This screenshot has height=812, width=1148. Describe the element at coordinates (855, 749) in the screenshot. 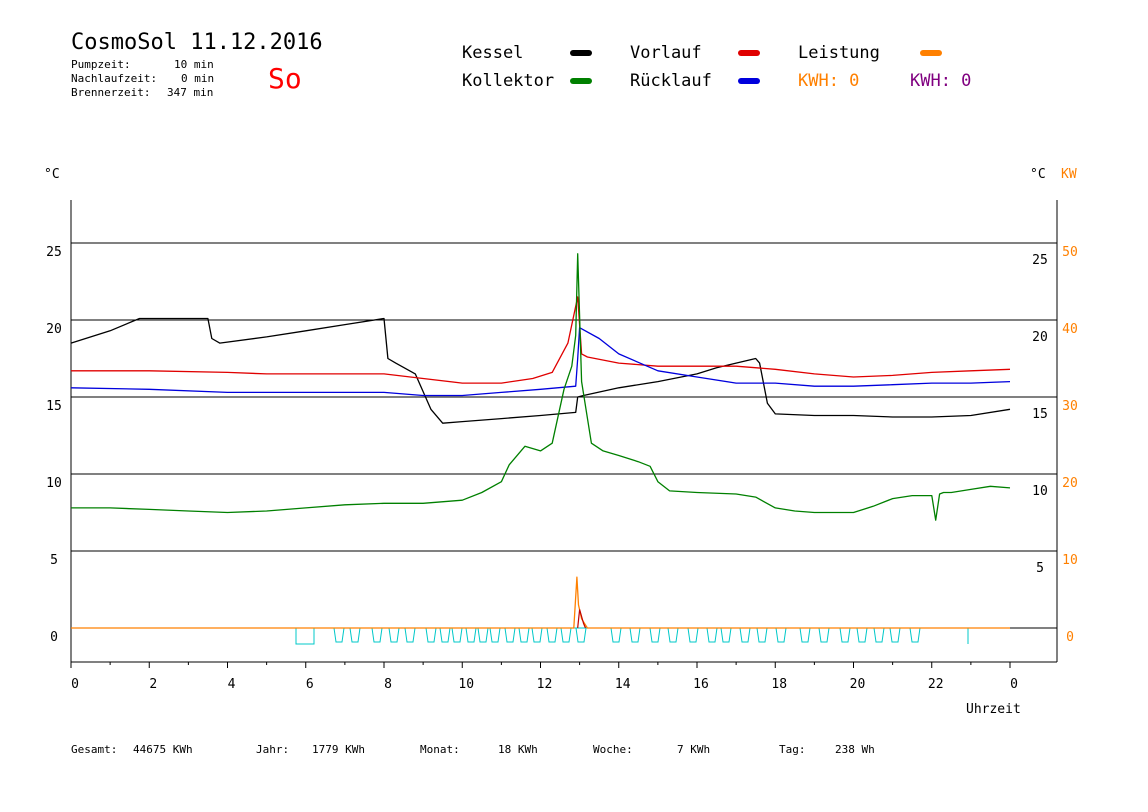

I see `footer-tag-value: 238 Wh` at that location.